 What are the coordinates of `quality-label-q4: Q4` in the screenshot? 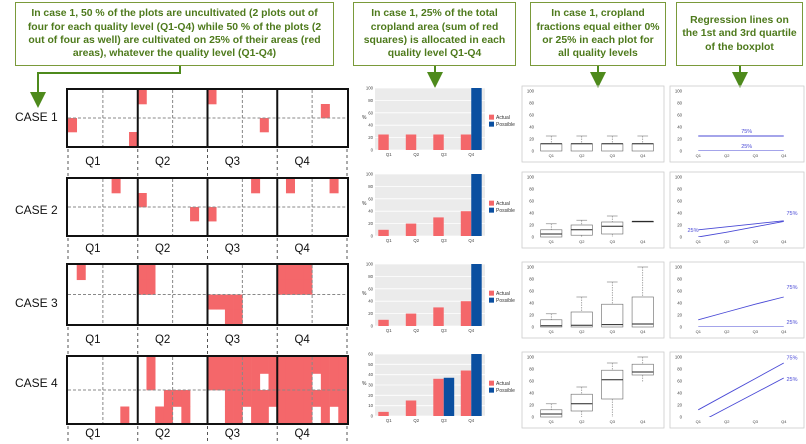 It's located at (302, 161).